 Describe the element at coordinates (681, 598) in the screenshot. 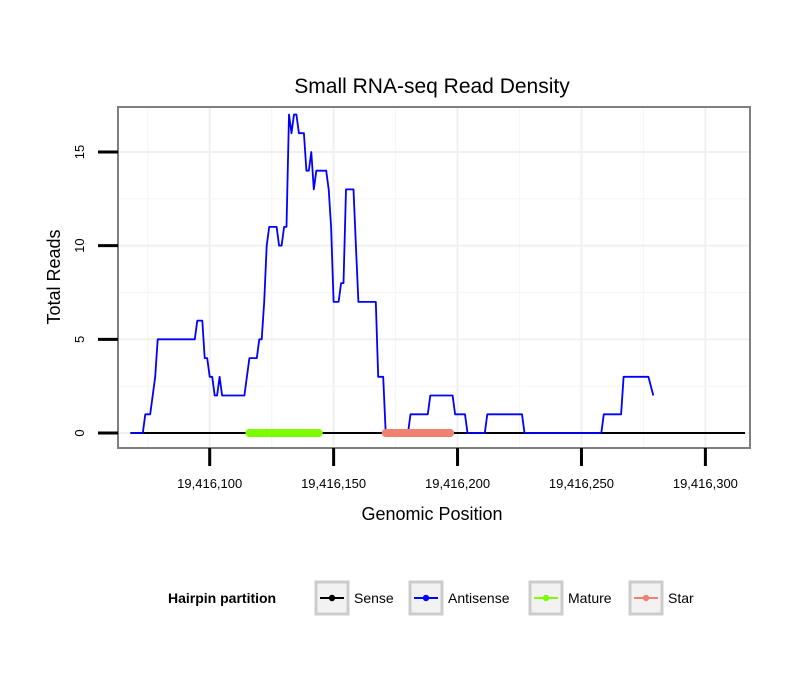

I see `legend-label: Star` at that location.